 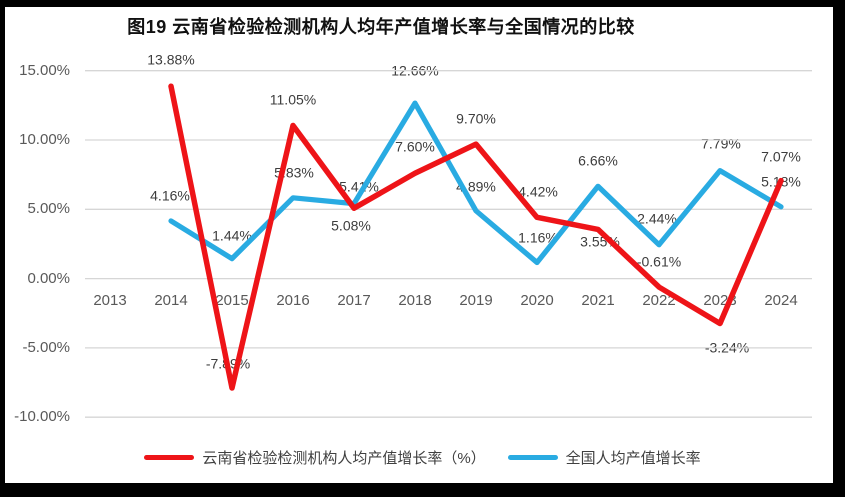 What do you see at coordinates (476, 300) in the screenshot?
I see `x-axis-tick-label: 2019` at bounding box center [476, 300].